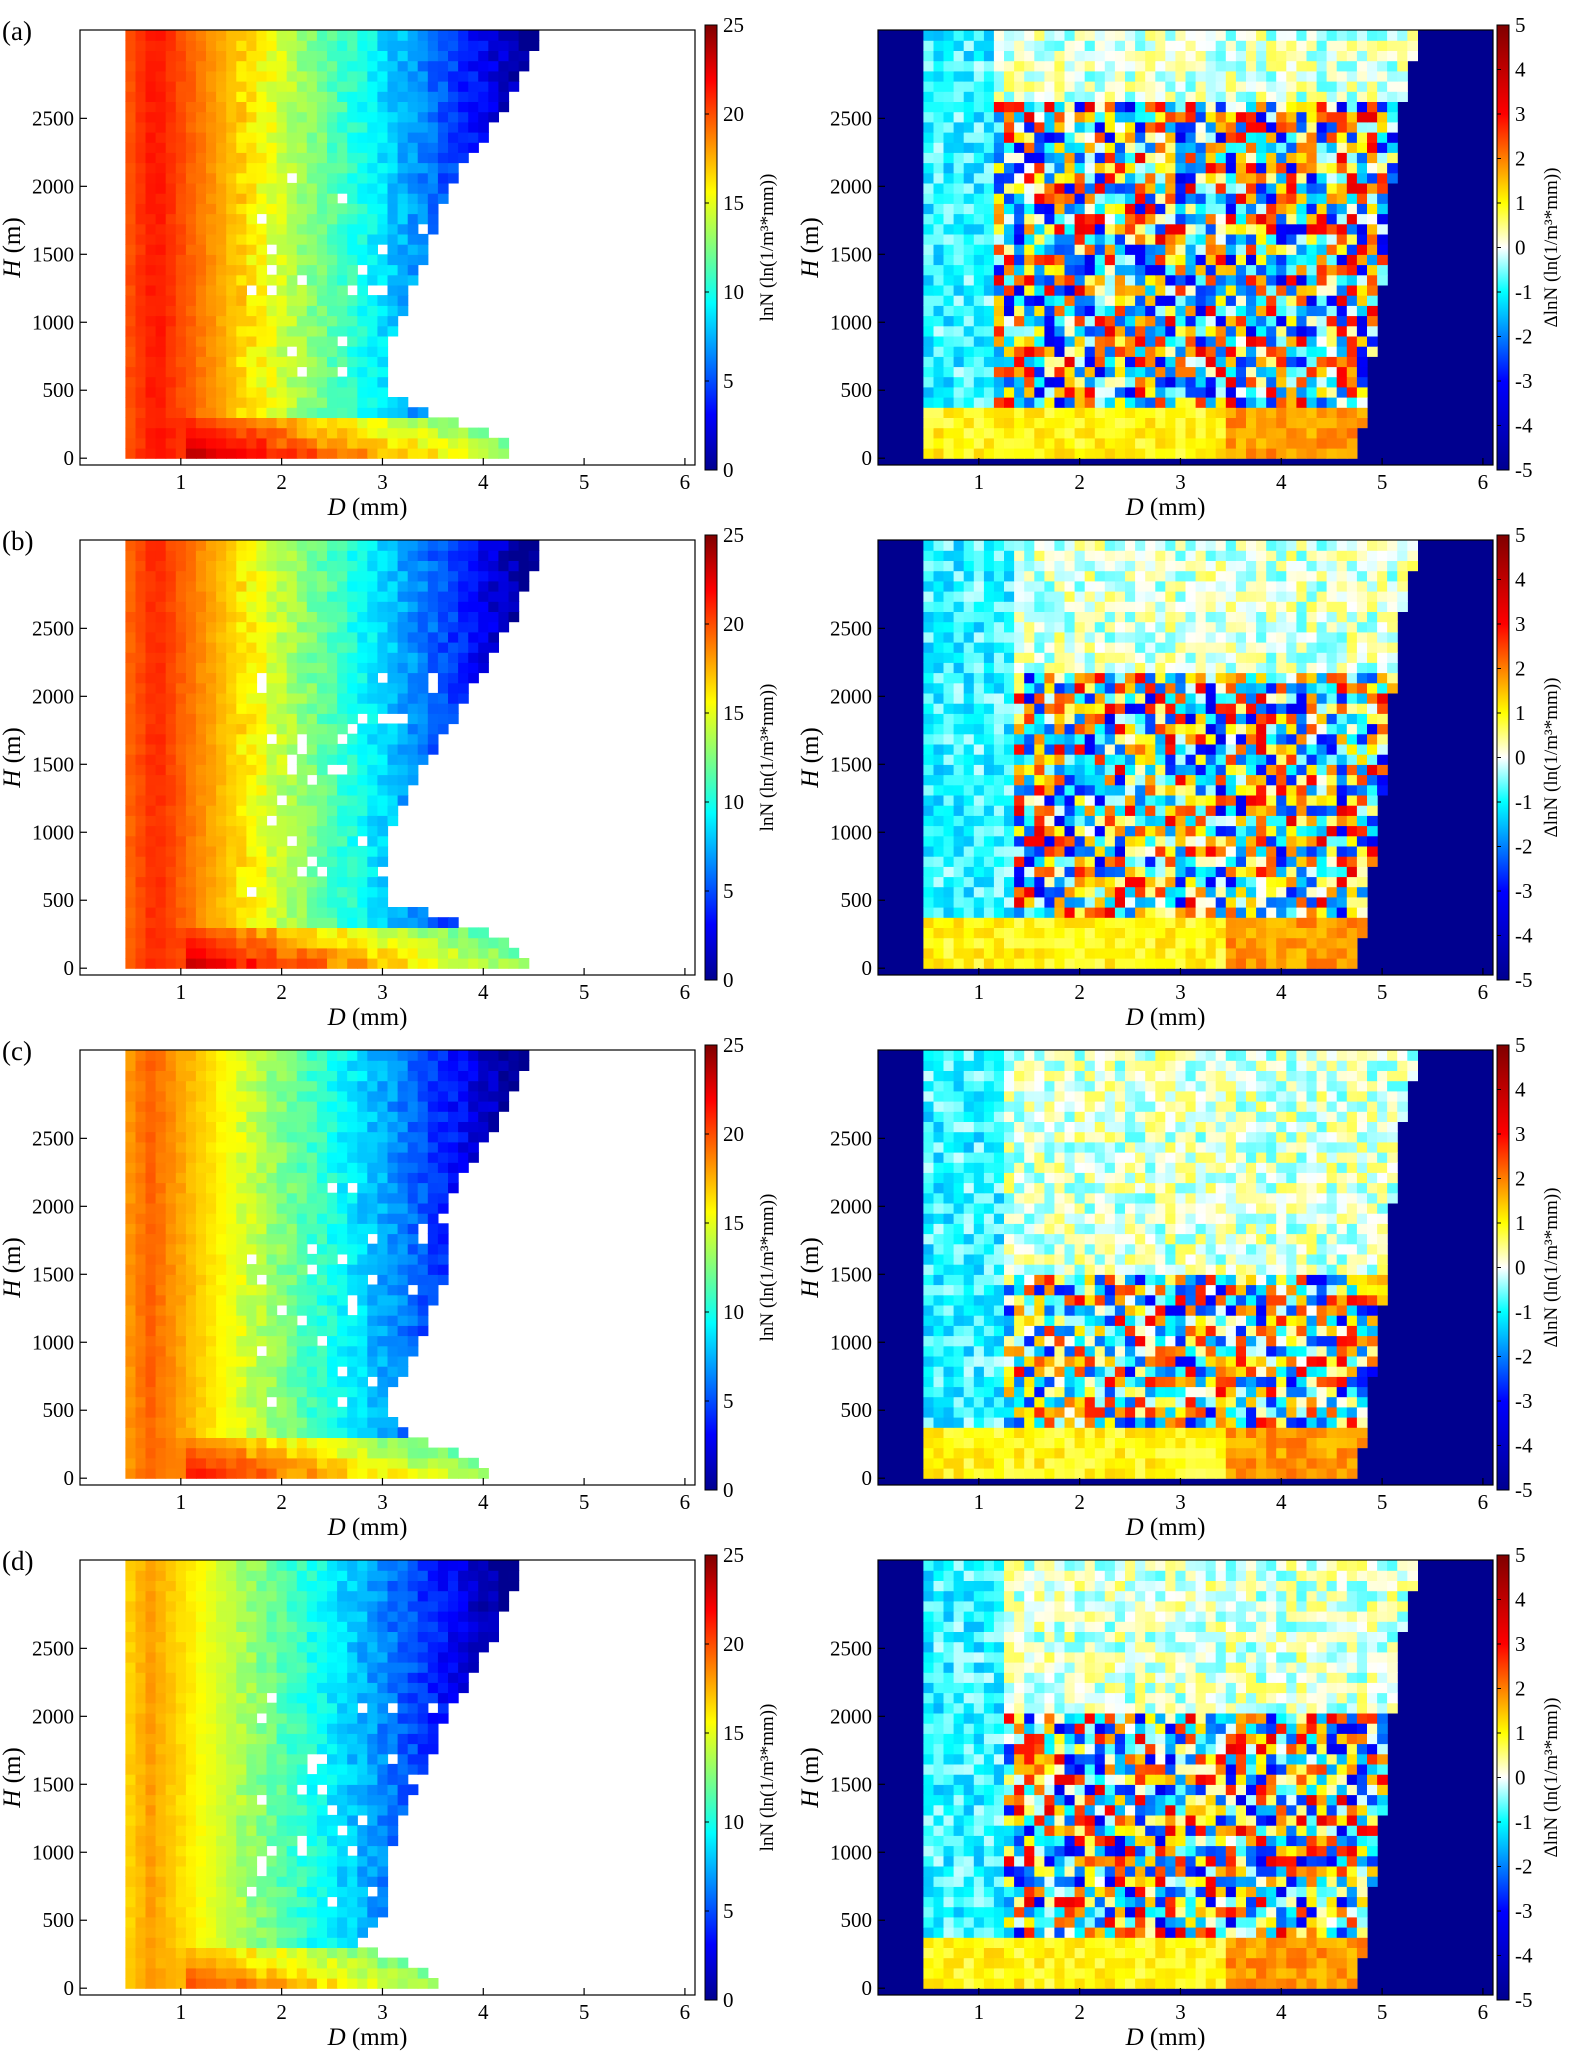 This screenshot has height=2057, width=1572. What do you see at coordinates (17, 31) in the screenshot?
I see `panel-label: (a)` at bounding box center [17, 31].